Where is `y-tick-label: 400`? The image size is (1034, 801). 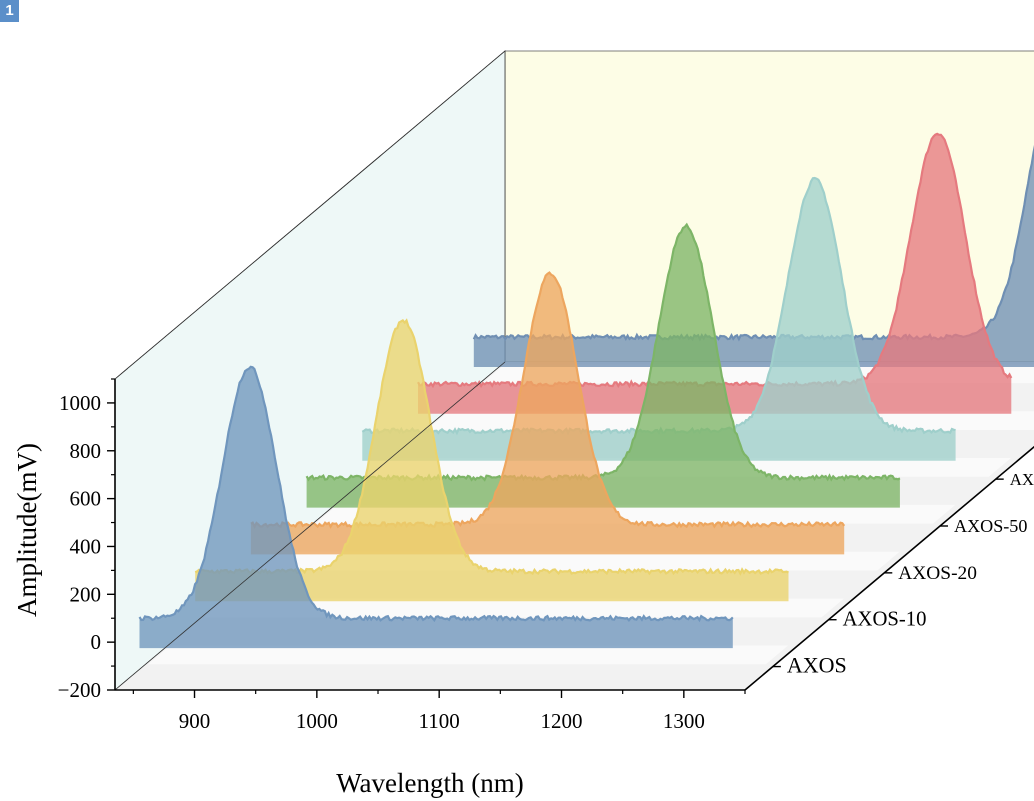
y-tick-label: 400 is located at coordinates (86, 546).